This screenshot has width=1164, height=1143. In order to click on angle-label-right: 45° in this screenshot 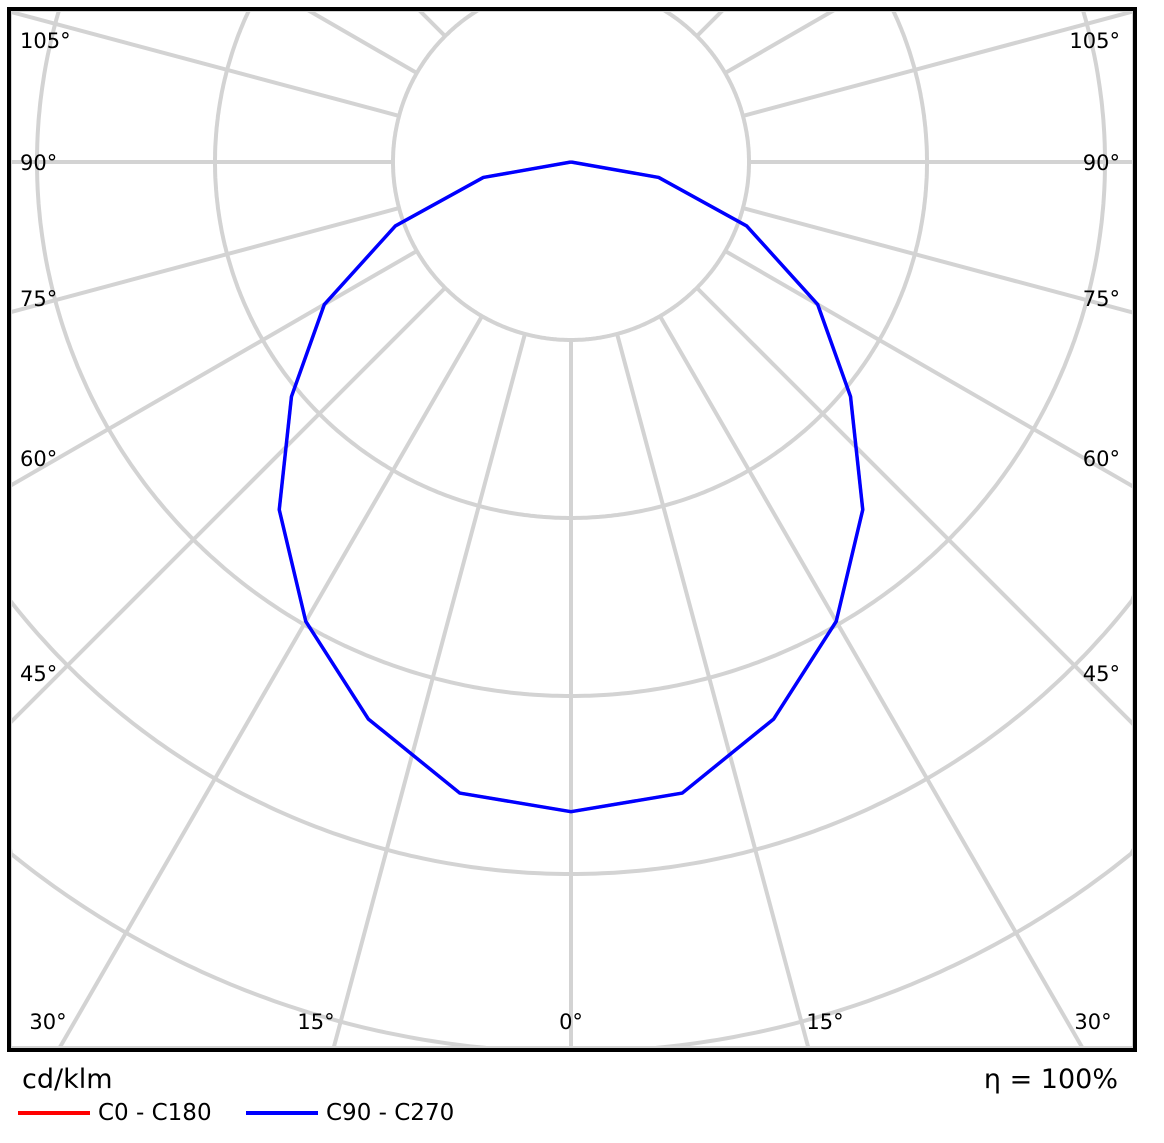, I will do `click(1101, 674)`.